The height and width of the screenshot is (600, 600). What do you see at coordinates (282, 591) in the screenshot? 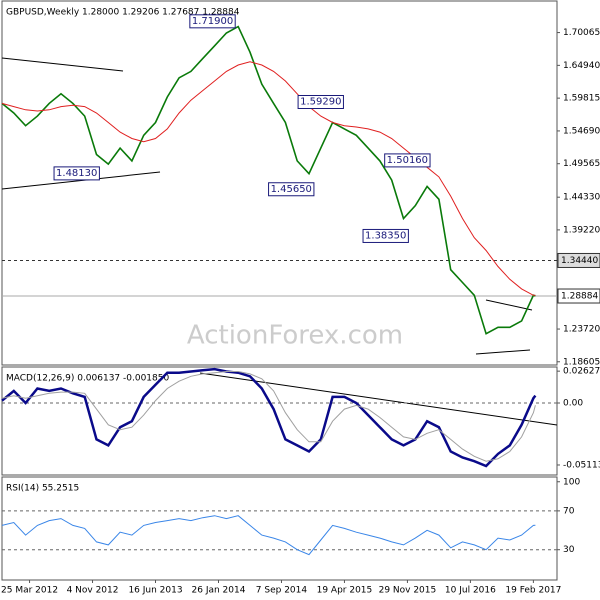
I see `x-tick-label: 7 Sep 2014` at bounding box center [282, 591].